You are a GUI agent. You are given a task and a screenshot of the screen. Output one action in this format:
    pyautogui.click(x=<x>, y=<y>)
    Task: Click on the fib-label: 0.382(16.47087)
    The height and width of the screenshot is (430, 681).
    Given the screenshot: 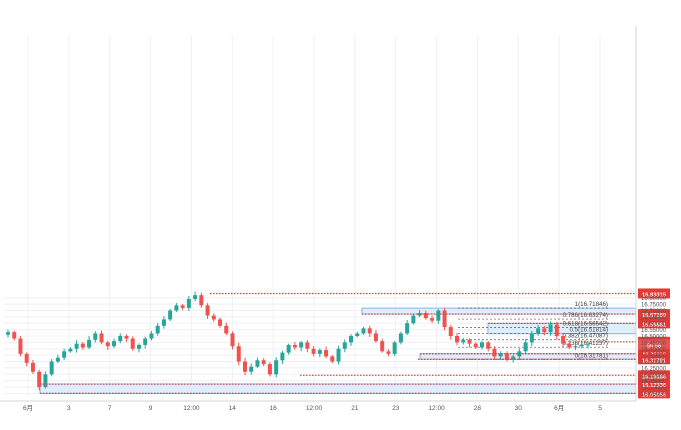 What is the action you would take?
    pyautogui.click(x=585, y=336)
    